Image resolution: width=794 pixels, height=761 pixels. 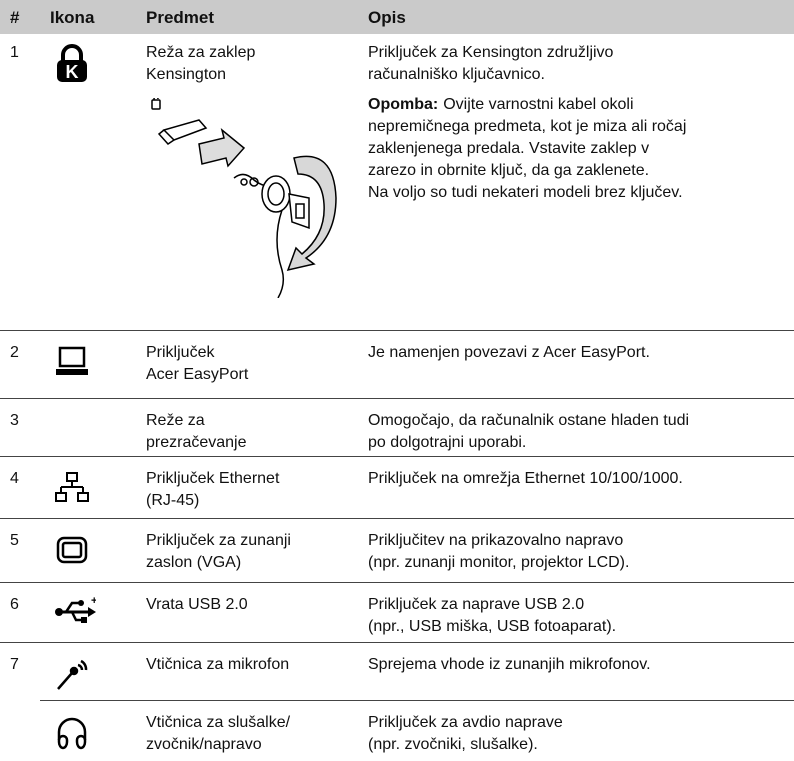 I want to click on description-cell: Je namenjen povezavi z Acer EasyPort., so click(x=509, y=353).